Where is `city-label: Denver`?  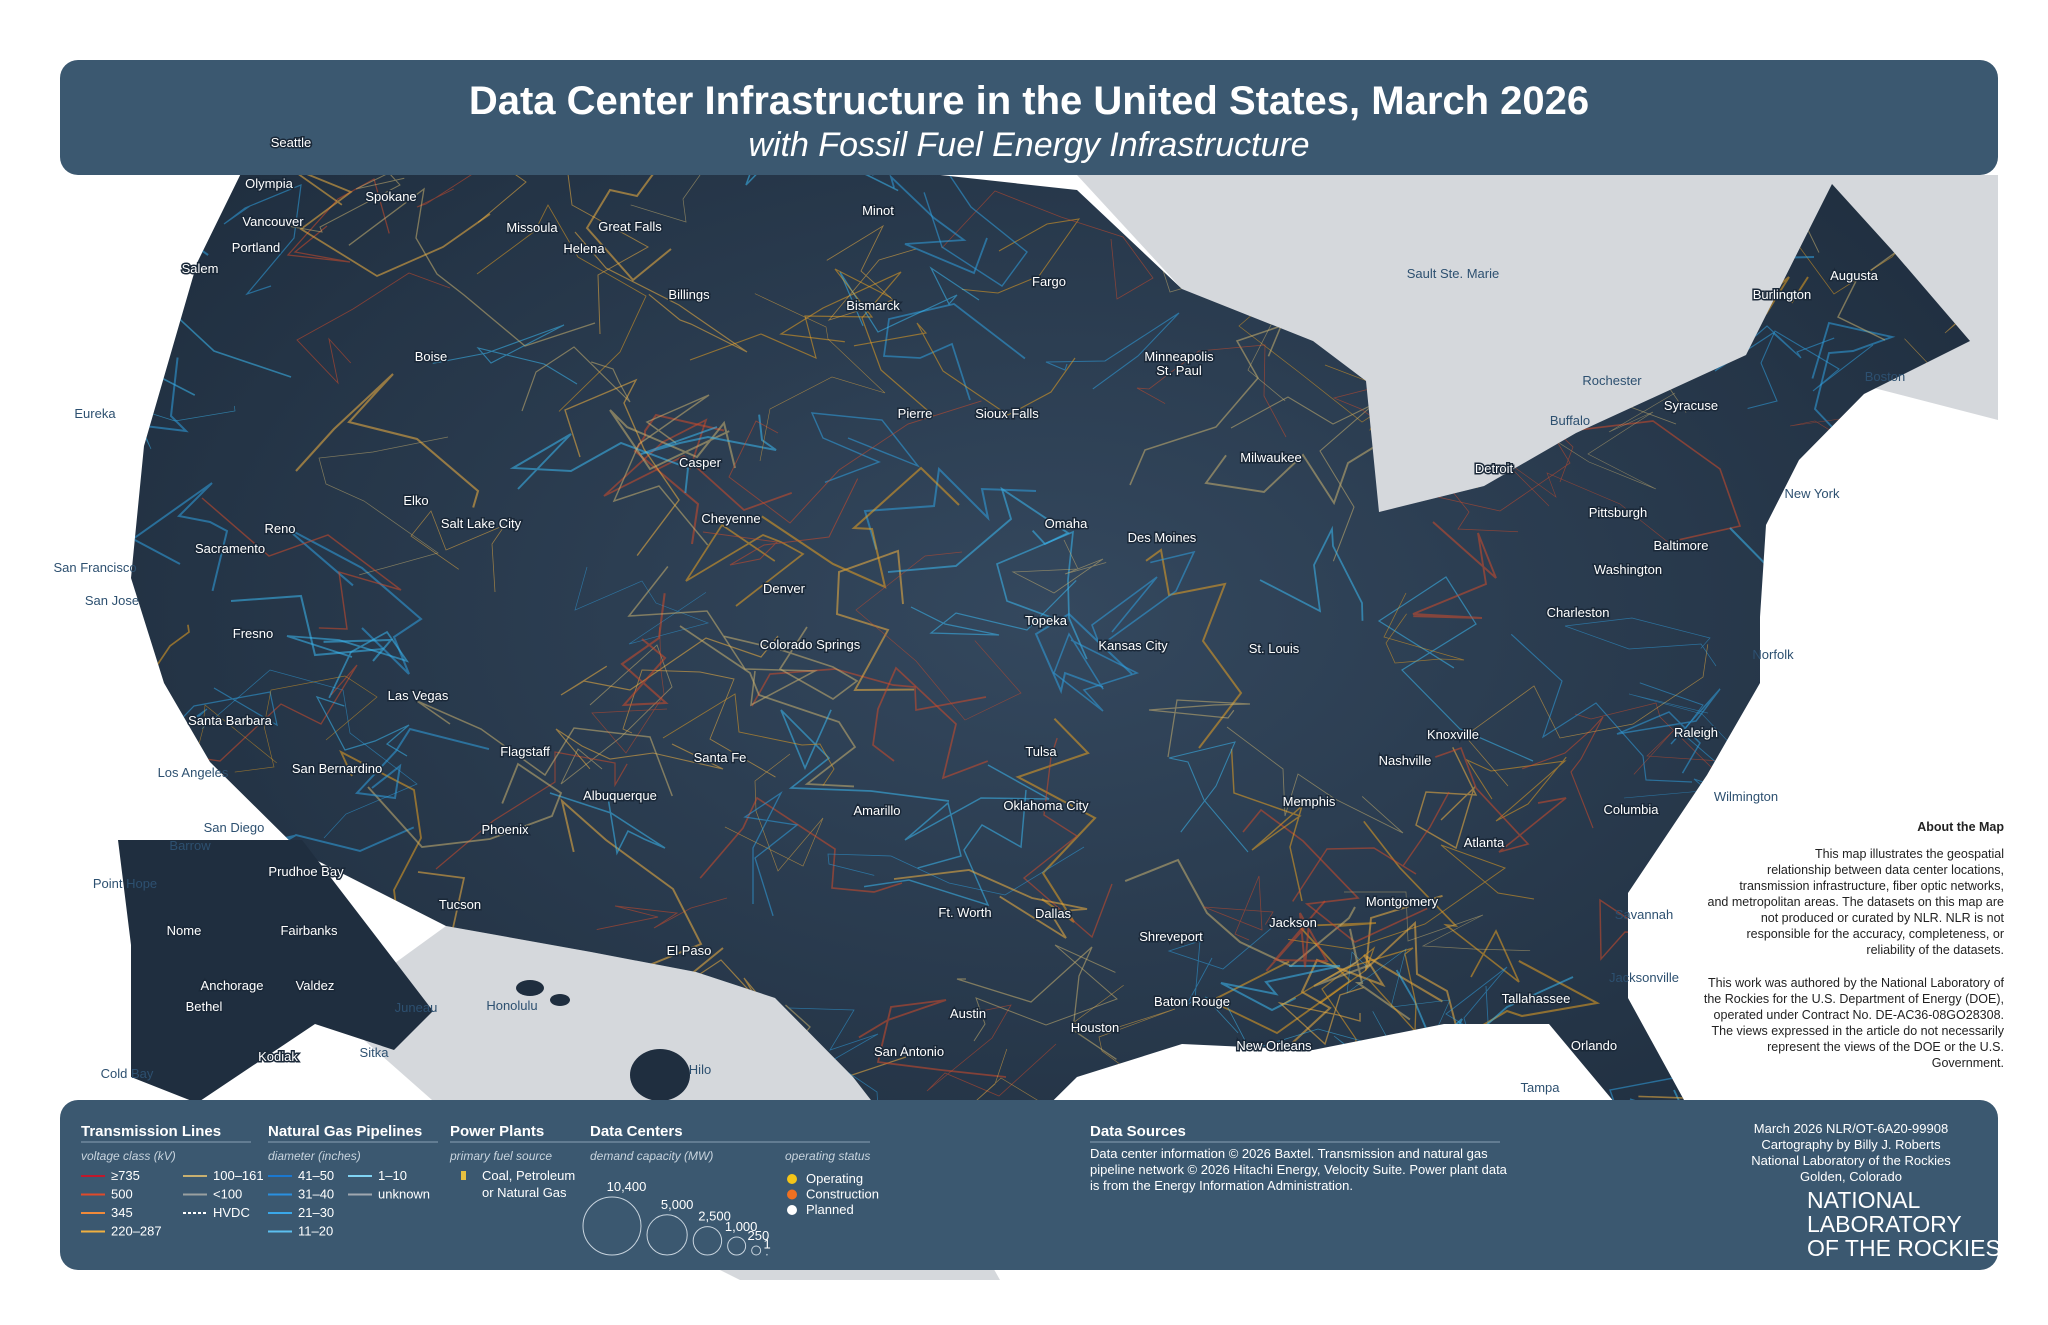 city-label: Denver is located at coordinates (784, 588).